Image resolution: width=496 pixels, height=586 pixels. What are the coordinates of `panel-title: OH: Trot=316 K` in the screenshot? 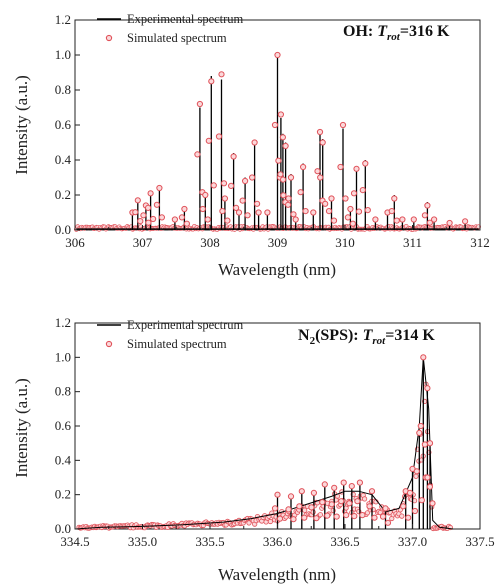 It's located at (396, 33).